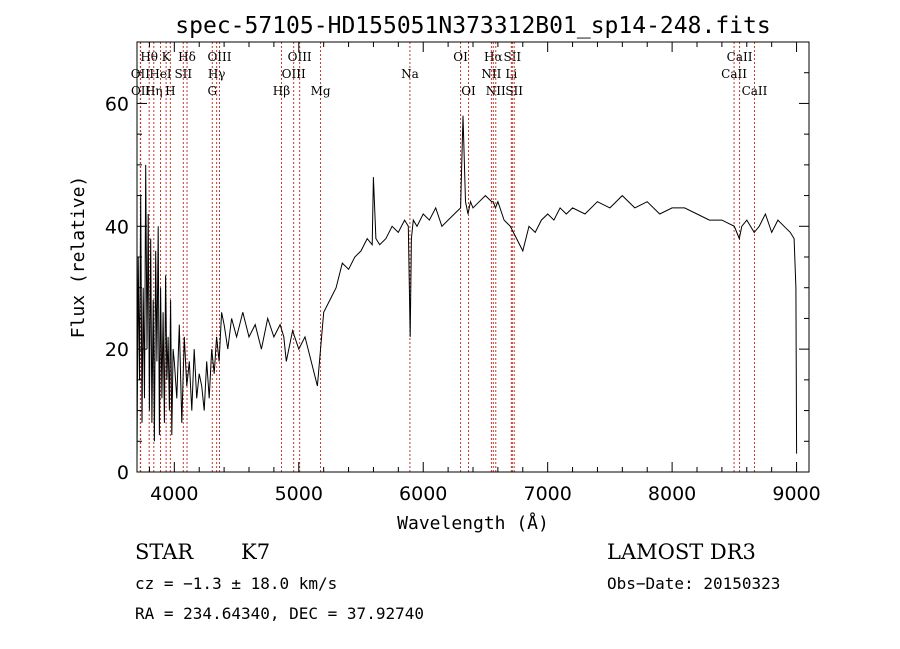 The image size is (900, 649). I want to click on spectral-line-label: Hβ, so click(281, 91).